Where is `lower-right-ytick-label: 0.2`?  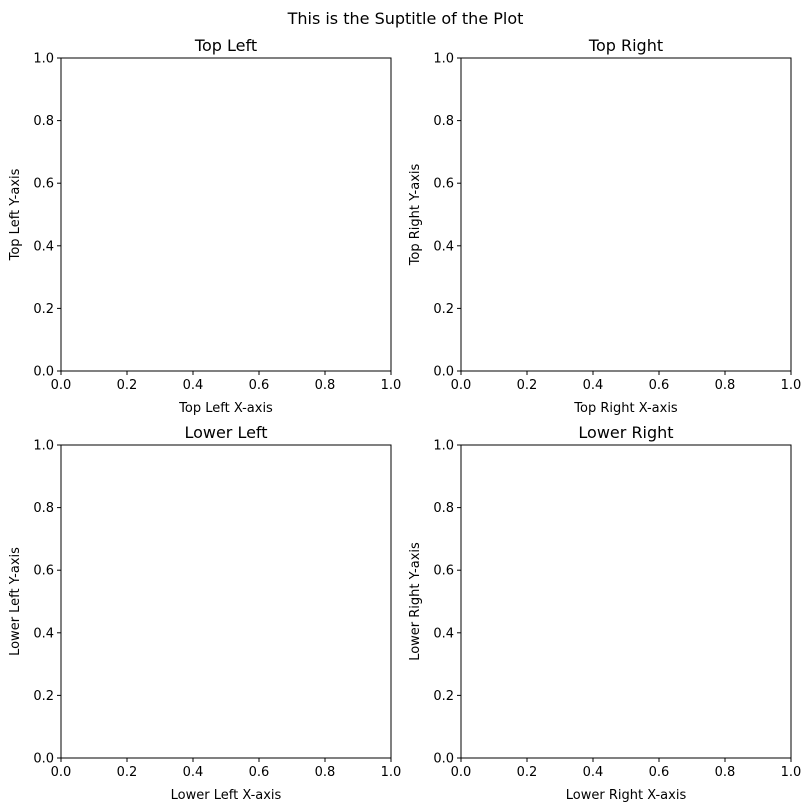 lower-right-ytick-label: 0.2 is located at coordinates (443, 696).